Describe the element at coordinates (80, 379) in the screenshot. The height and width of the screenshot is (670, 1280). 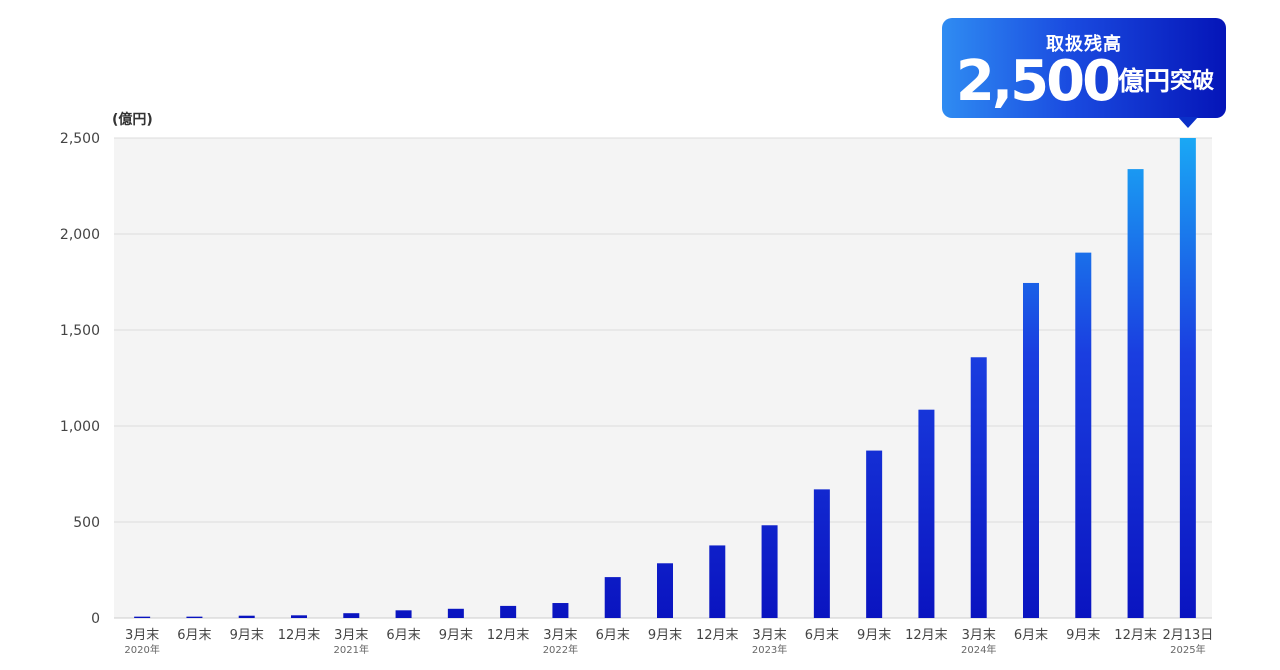
I see `y-axis-ticks: 0 500 1,000 1,500 2,000 2,500` at that location.